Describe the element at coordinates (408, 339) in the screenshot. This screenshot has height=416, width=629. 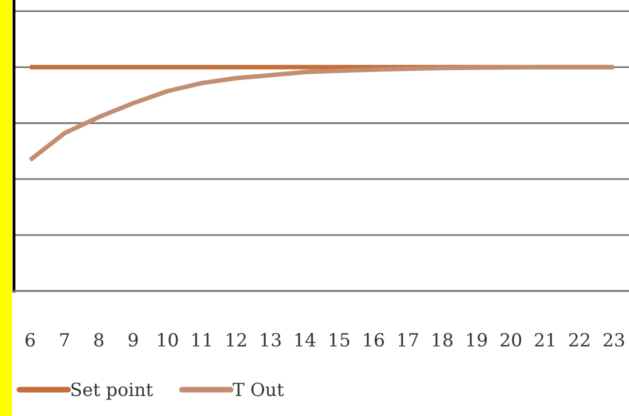
I see `x-tick-label: 17` at that location.